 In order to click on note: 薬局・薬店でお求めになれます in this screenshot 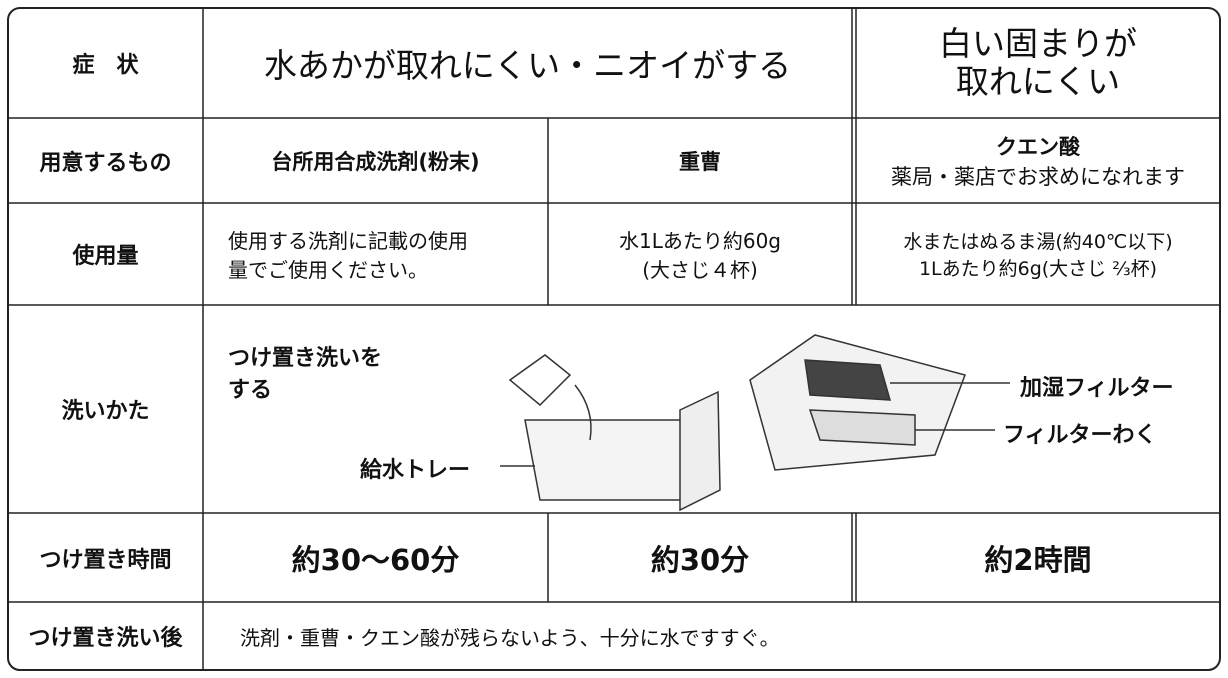, I will do `click(1038, 176)`.